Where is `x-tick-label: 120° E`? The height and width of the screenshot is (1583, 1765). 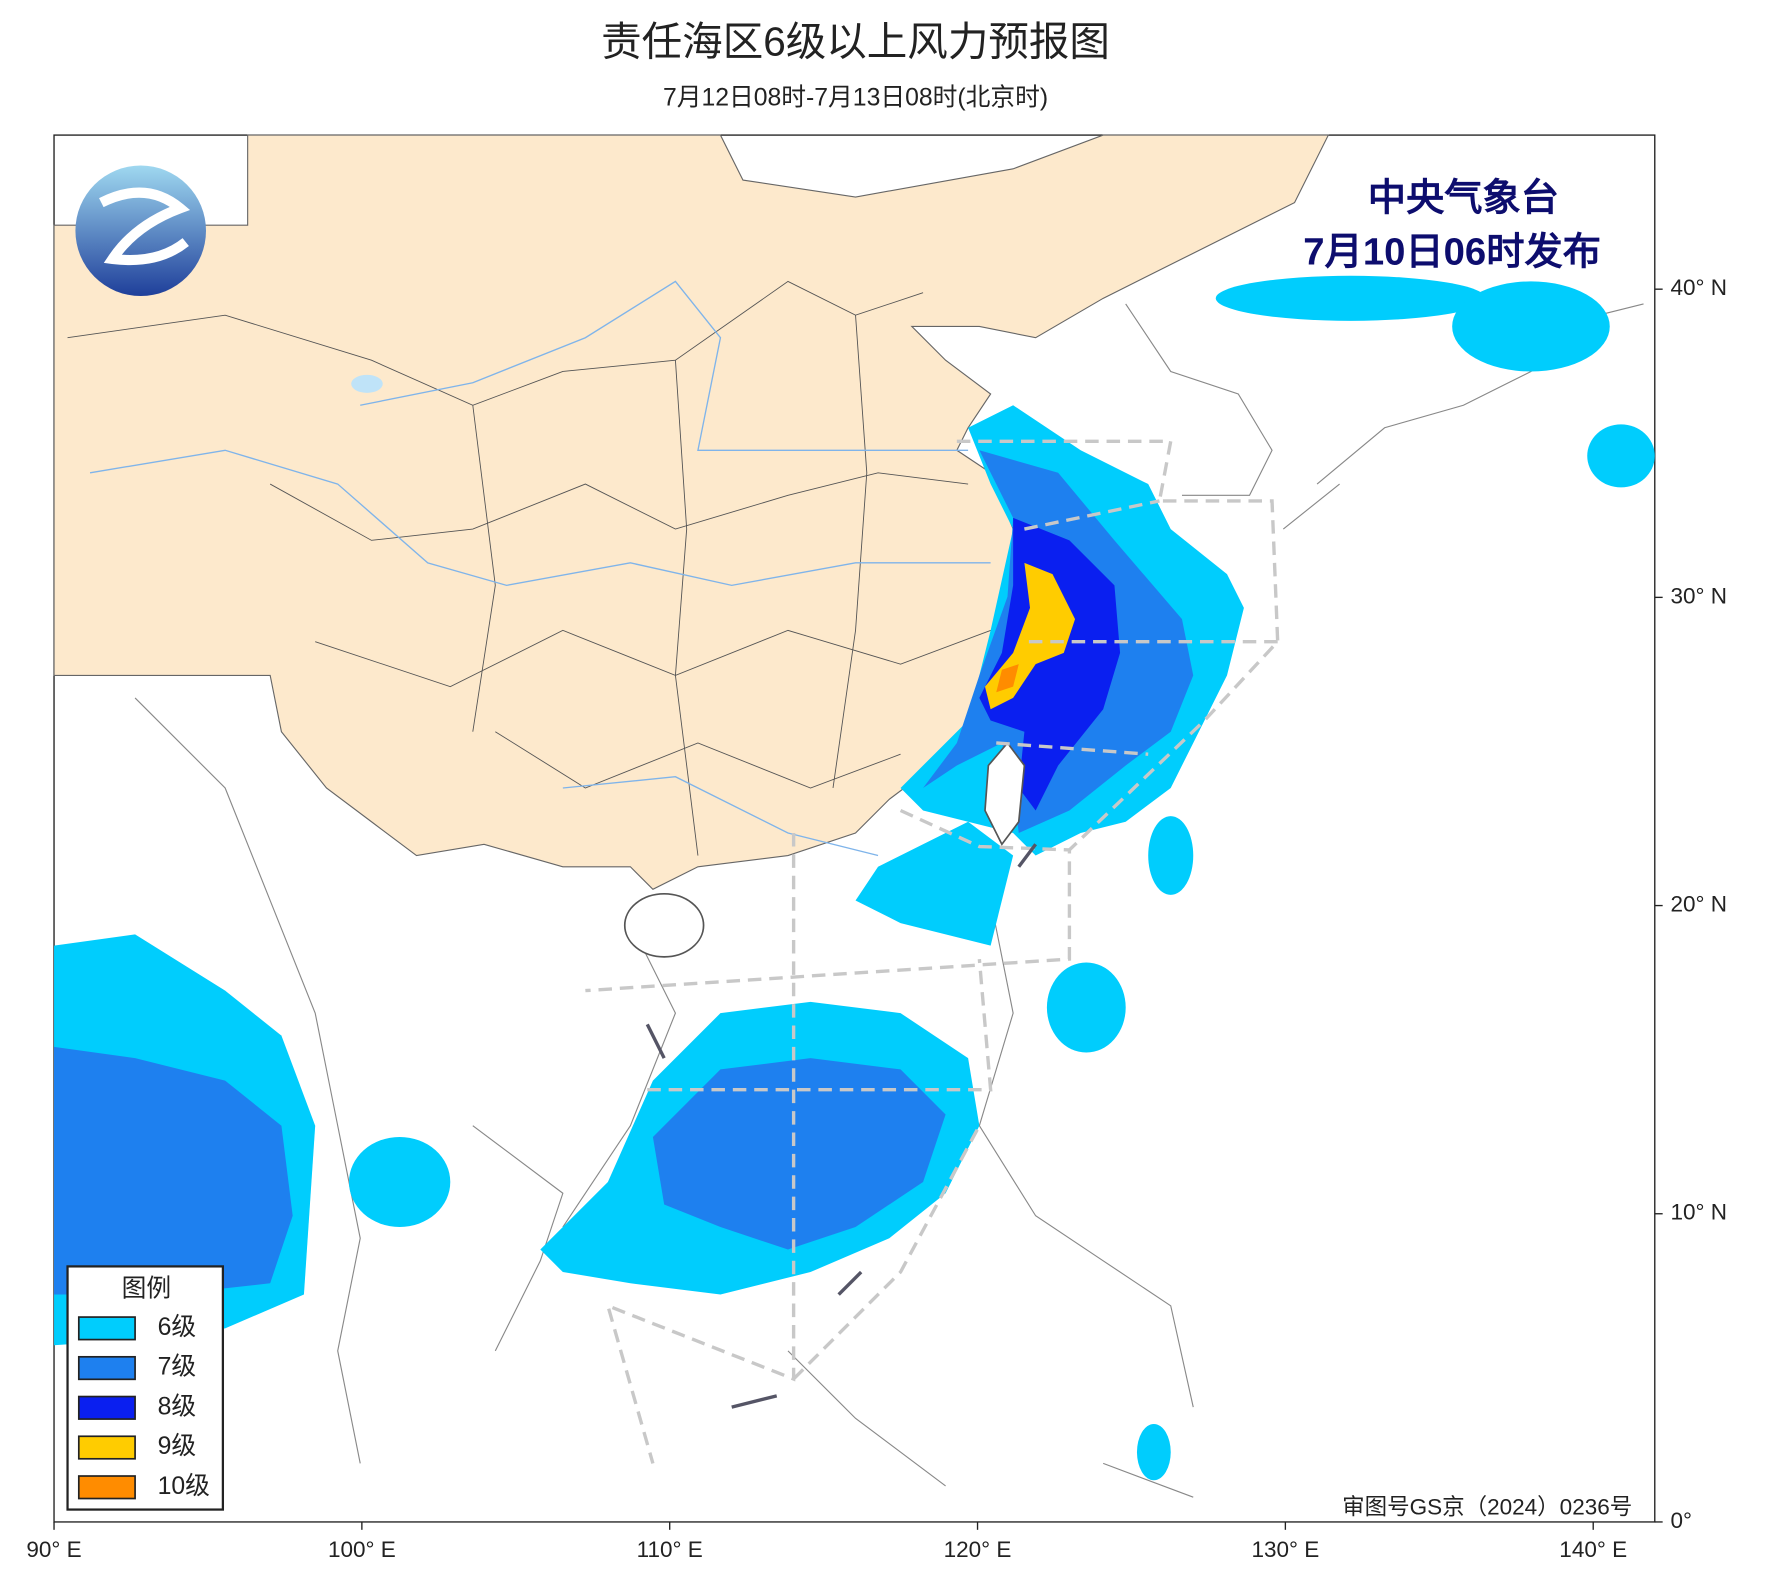 x-tick-label: 120° E is located at coordinates (978, 1549).